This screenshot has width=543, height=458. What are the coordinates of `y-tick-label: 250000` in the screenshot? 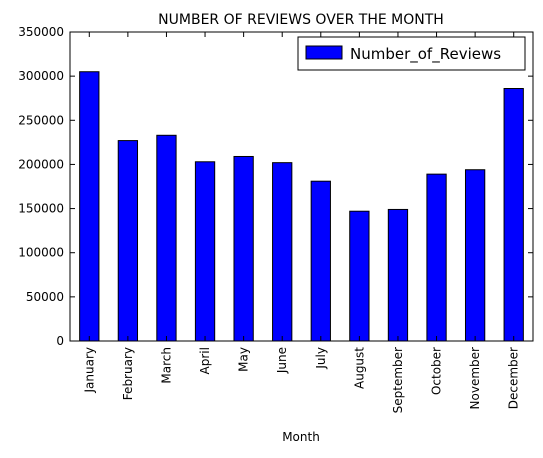 It's located at (41, 120).